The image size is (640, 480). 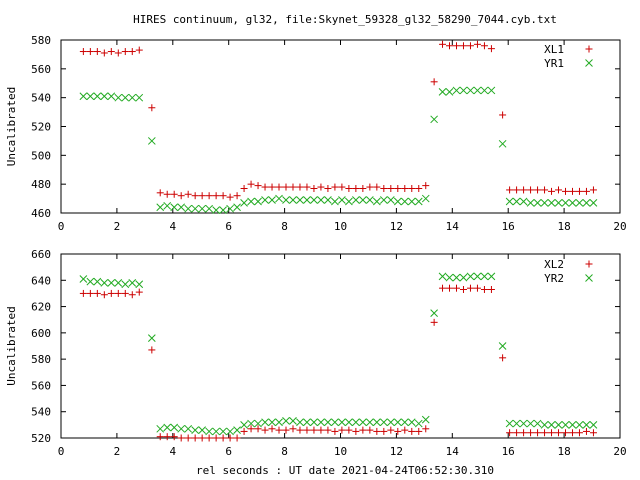 I want to click on x-tick-label: 12, so click(x=396, y=451).